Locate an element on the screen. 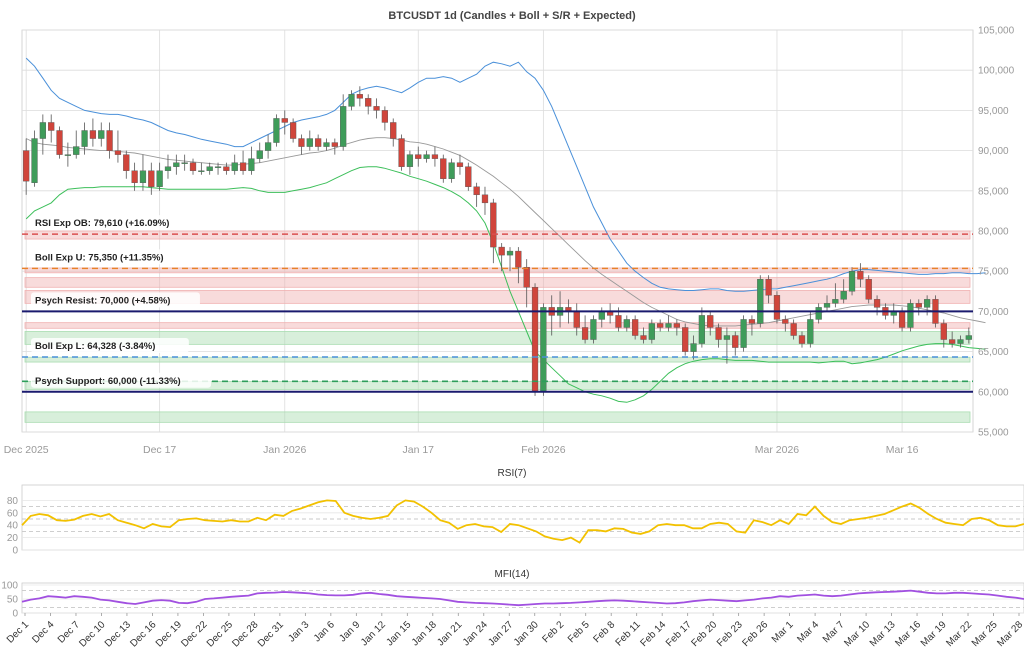 This screenshot has width=1024, height=667. level-label: Boll Exp U: 75,350 (+11.35%) is located at coordinates (99, 257).